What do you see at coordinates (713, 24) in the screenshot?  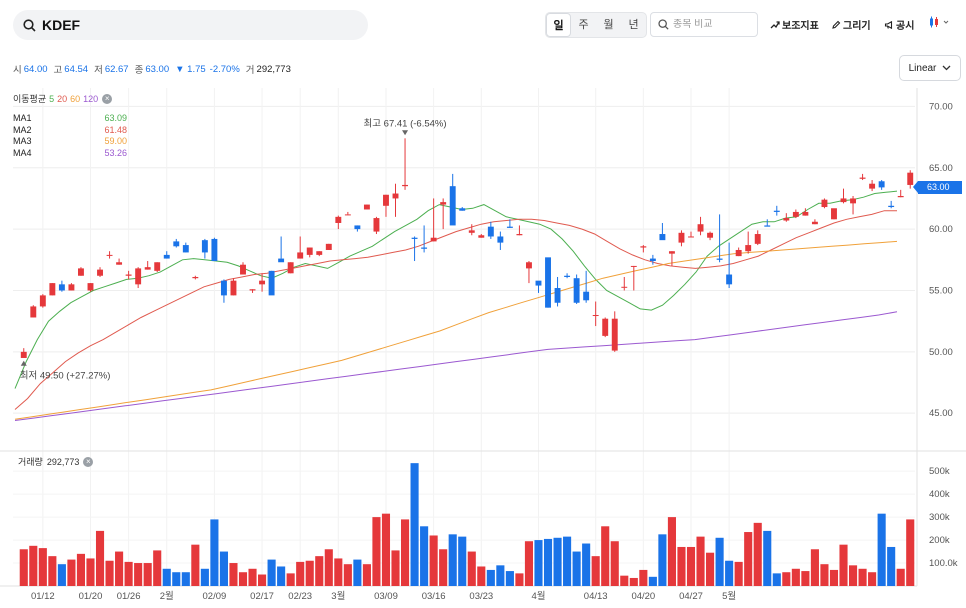 I see `compare-input` at bounding box center [713, 24].